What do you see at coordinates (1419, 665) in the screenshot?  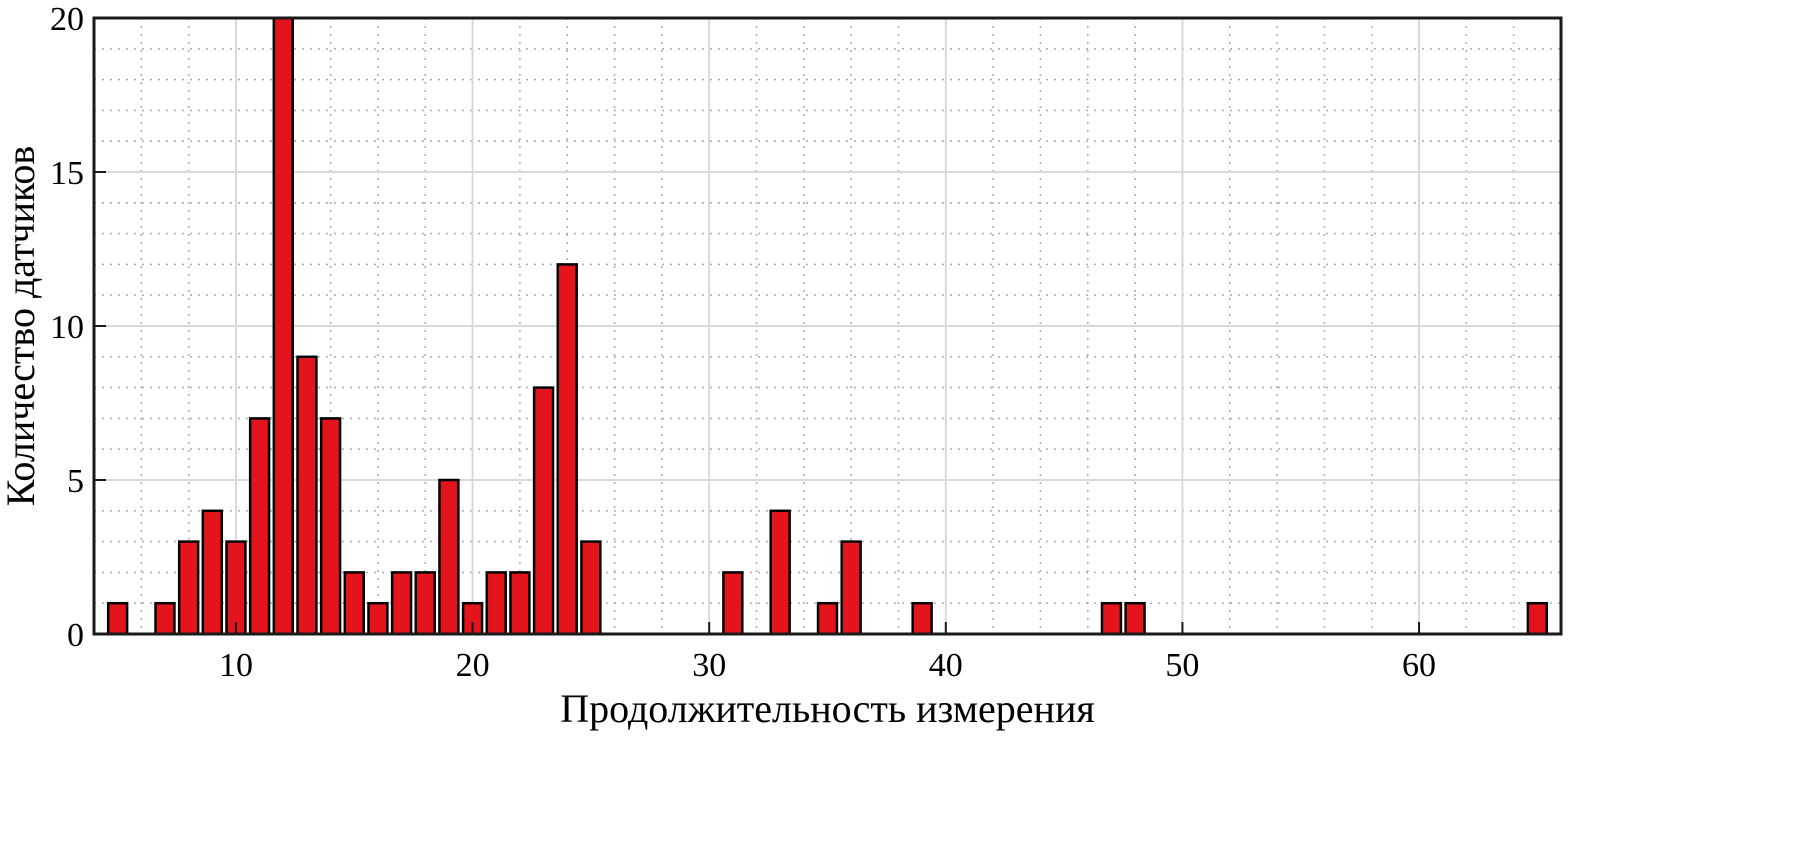 I see `x-tick-label: 60` at bounding box center [1419, 665].